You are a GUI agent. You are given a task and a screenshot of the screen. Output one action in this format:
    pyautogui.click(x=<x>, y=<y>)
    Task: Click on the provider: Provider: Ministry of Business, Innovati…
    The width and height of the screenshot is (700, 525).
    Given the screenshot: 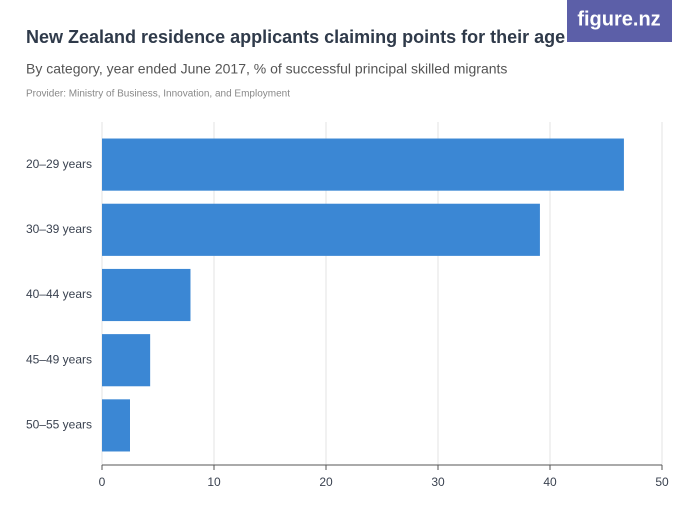 What is the action you would take?
    pyautogui.click(x=158, y=94)
    